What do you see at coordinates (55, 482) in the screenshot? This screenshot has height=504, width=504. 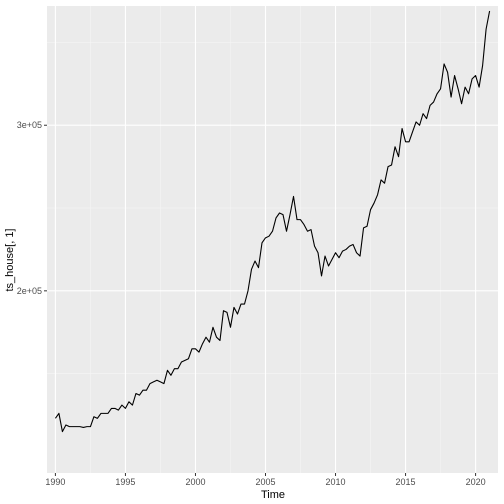 I see `x-tick-label: 1990` at bounding box center [55, 482].